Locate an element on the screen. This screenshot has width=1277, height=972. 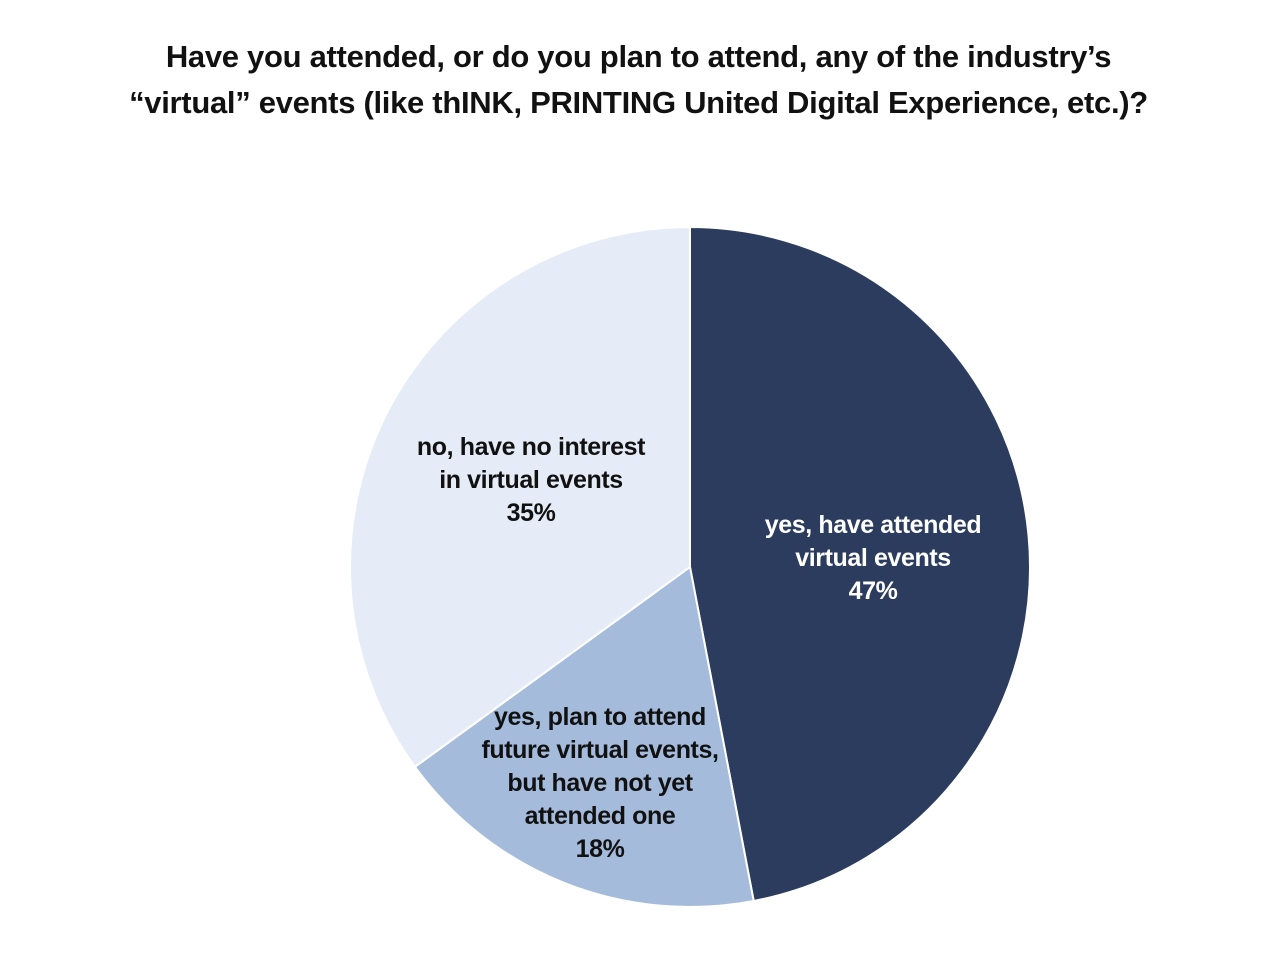
slice-label-line: no, have no interest is located at coordinates (531, 447).